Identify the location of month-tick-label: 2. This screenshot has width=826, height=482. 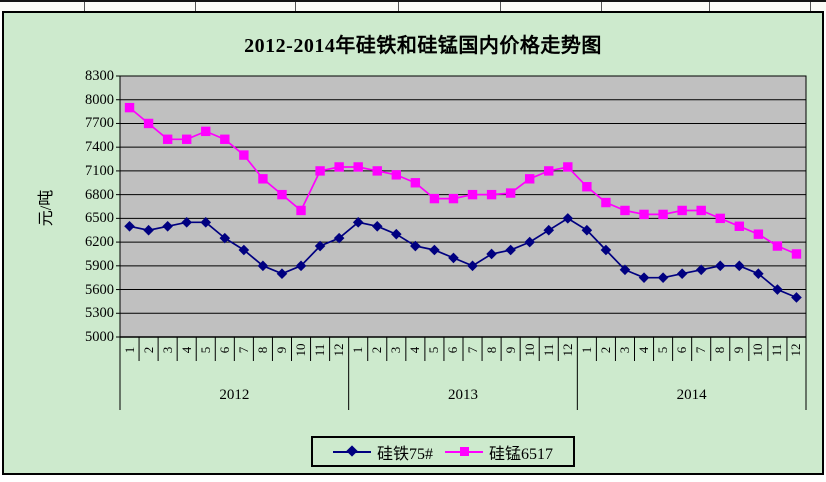
(605, 350).